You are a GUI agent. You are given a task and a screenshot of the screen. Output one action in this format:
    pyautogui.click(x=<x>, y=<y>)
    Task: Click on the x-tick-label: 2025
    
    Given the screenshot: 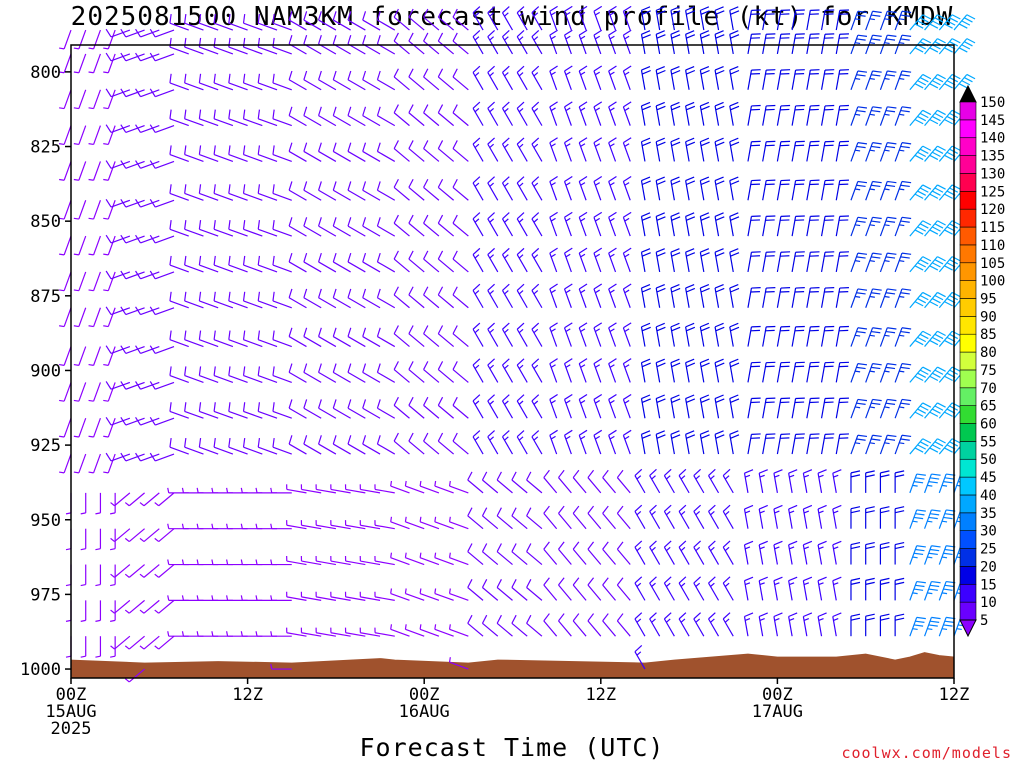 What is the action you would take?
    pyautogui.click(x=71, y=729)
    